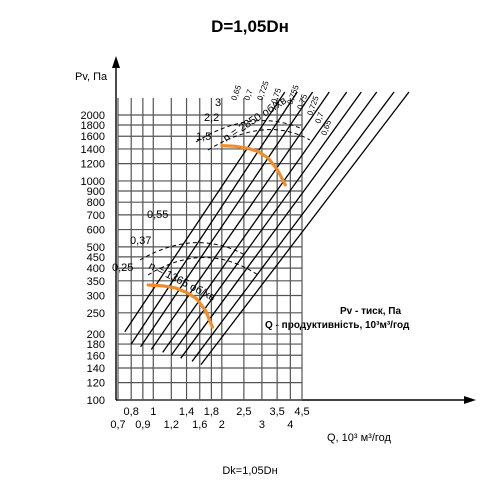 Image resolution: width=500 pixels, height=493 pixels. Describe the element at coordinates (290, 425) in the screenshot. I see `x-tick-label-lower: 4` at that location.